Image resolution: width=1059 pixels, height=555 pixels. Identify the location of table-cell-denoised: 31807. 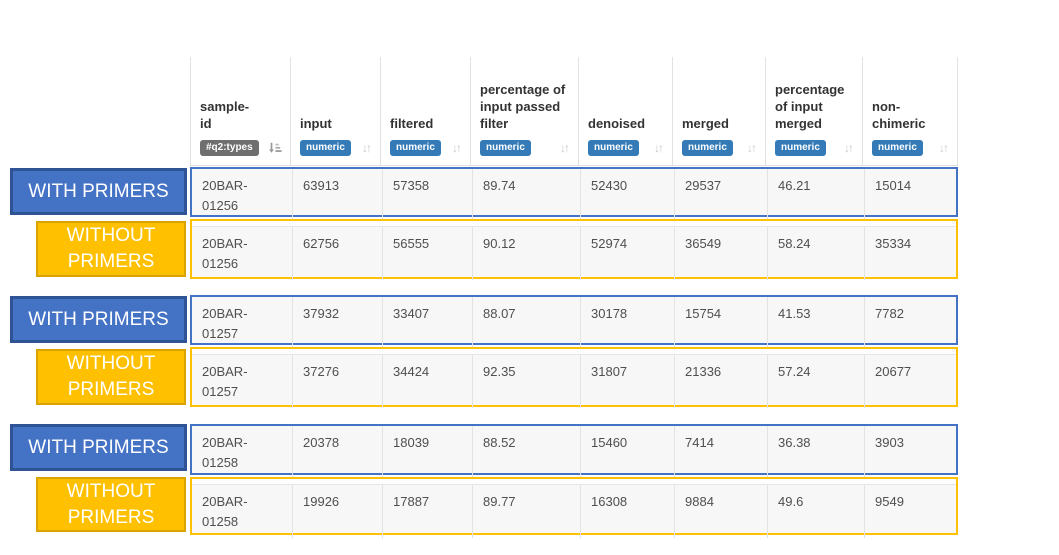
(627, 381).